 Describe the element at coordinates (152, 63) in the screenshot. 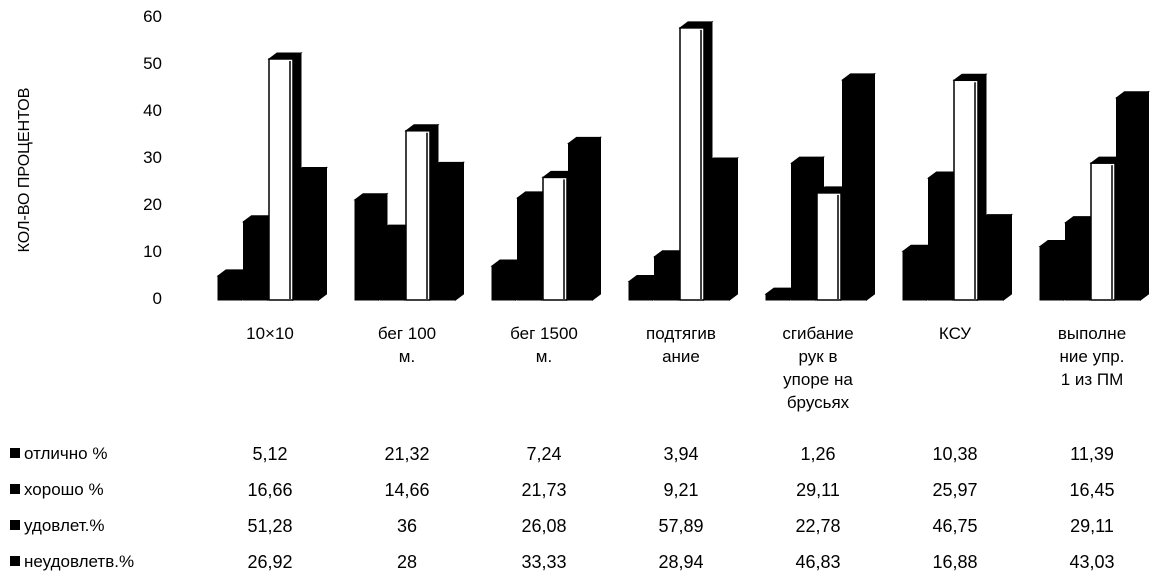

I see `y-tick-label-5: 50` at that location.